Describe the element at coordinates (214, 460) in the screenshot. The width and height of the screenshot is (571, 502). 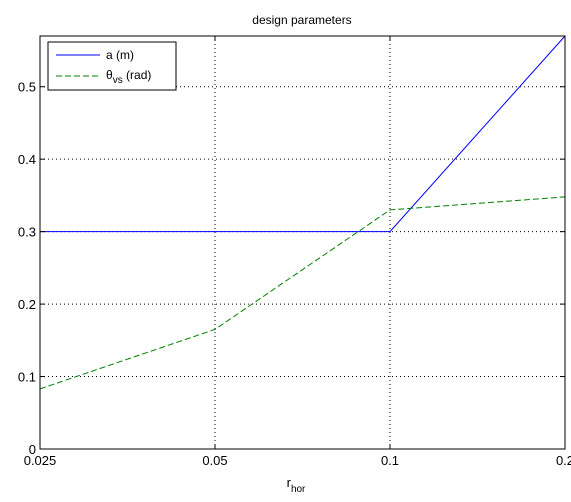
I see `x-tick-label: 0.05` at that location.